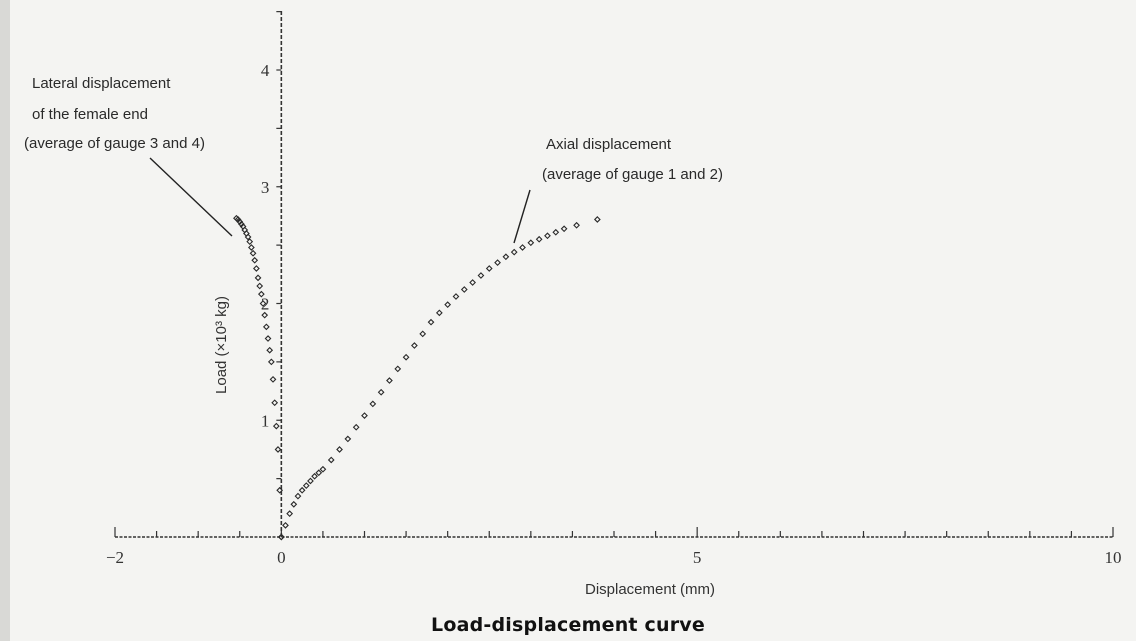 Image resolution: width=1136 pixels, height=641 pixels. I want to click on x-tick-label: 0, so click(281, 557).